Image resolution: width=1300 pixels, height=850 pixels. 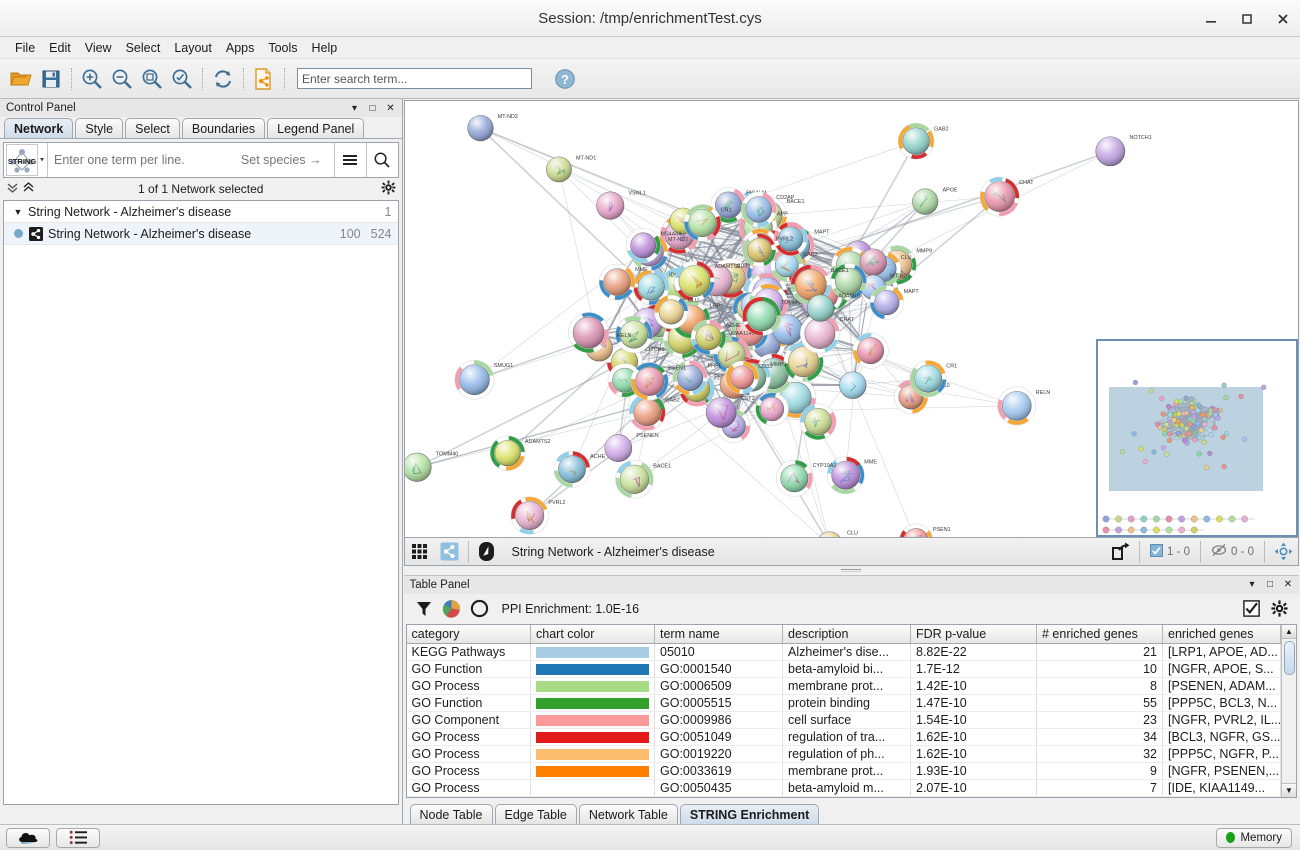 I want to click on help-icon: ?, so click(x=565, y=79).